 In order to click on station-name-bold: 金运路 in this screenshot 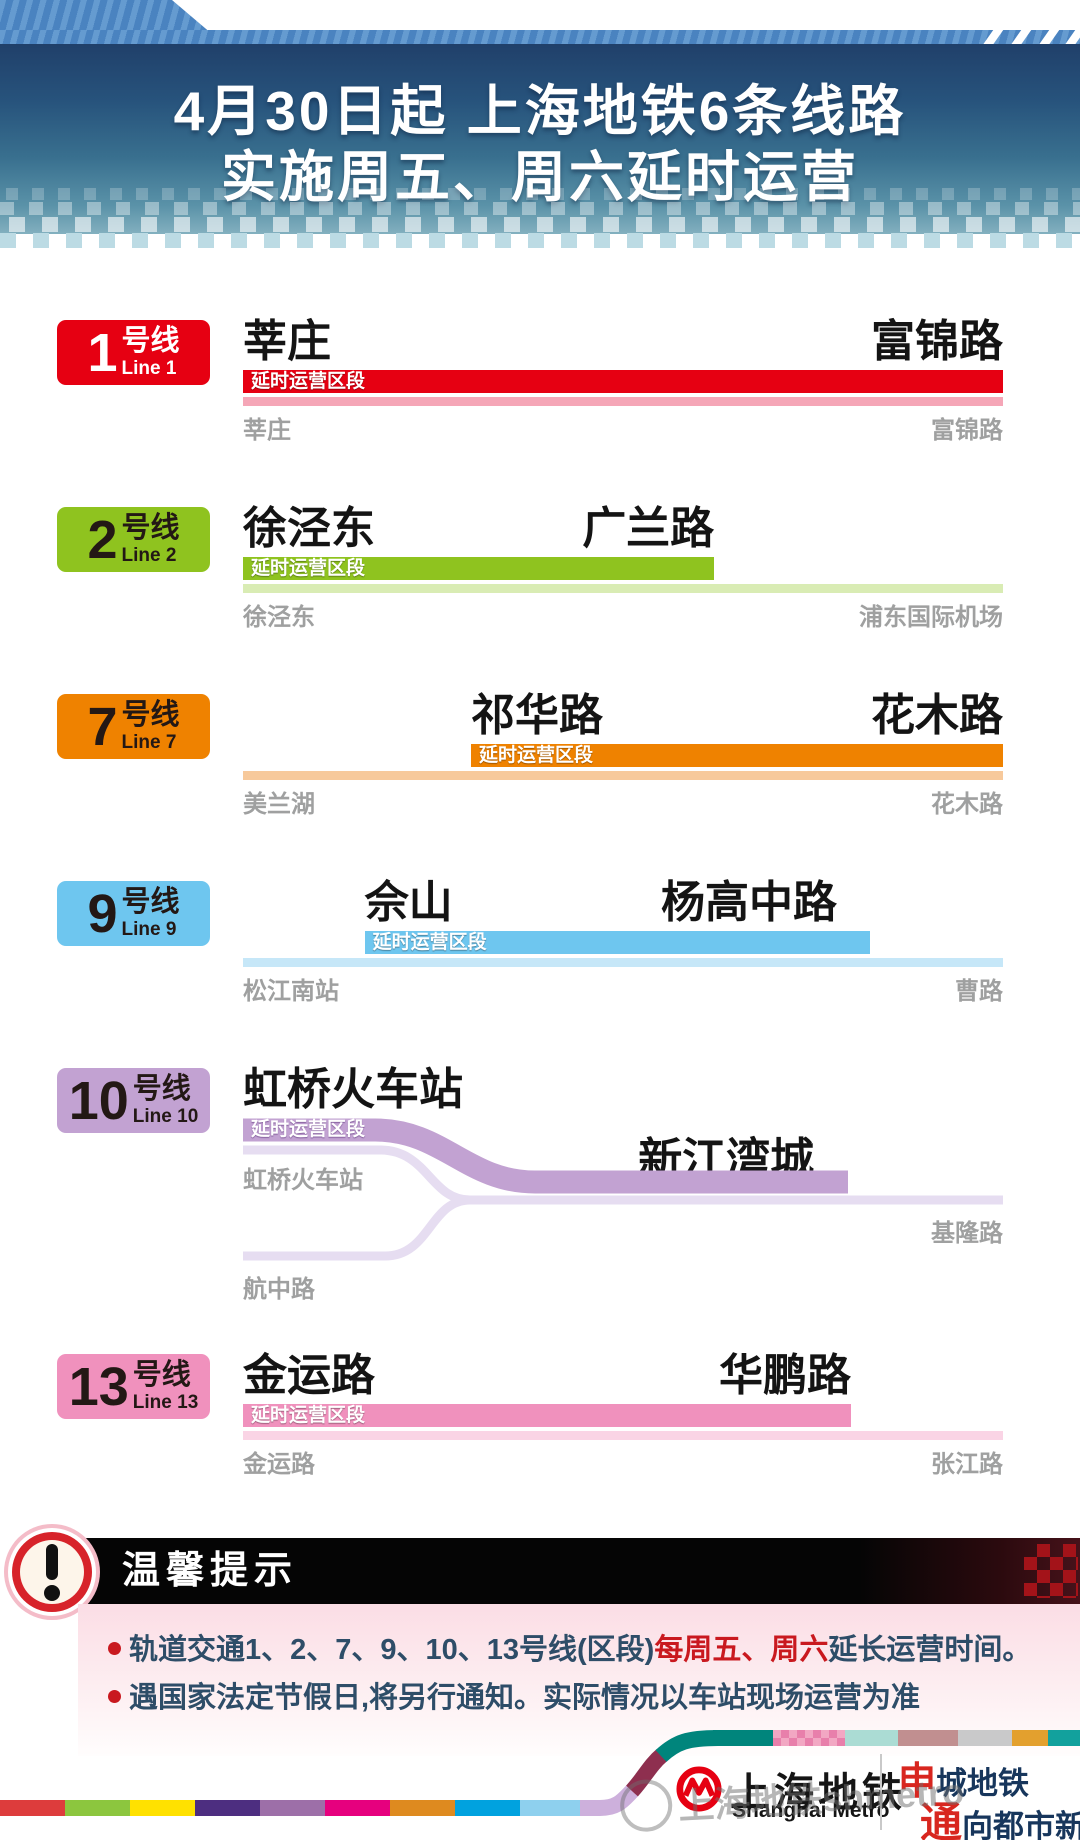, I will do `click(309, 1375)`.